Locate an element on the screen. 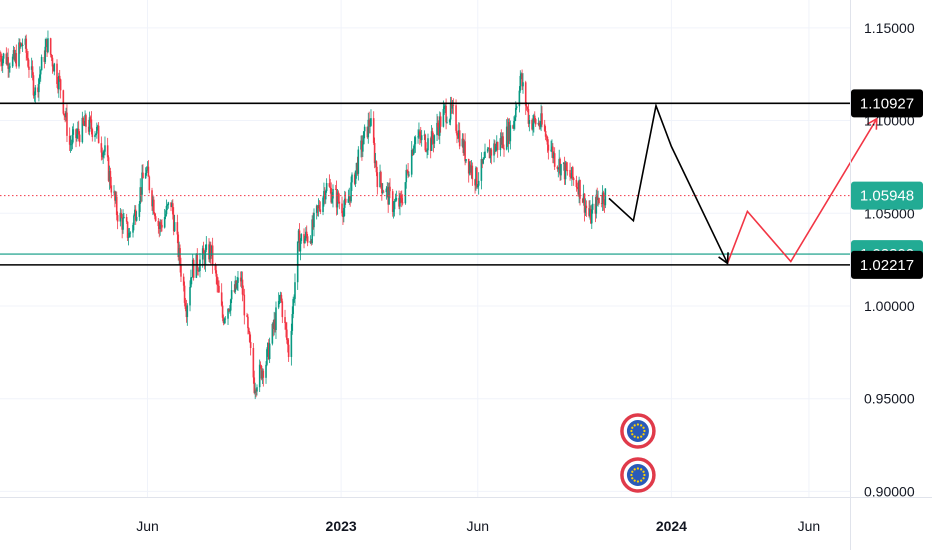  projection-red-path is located at coordinates (802, 191).